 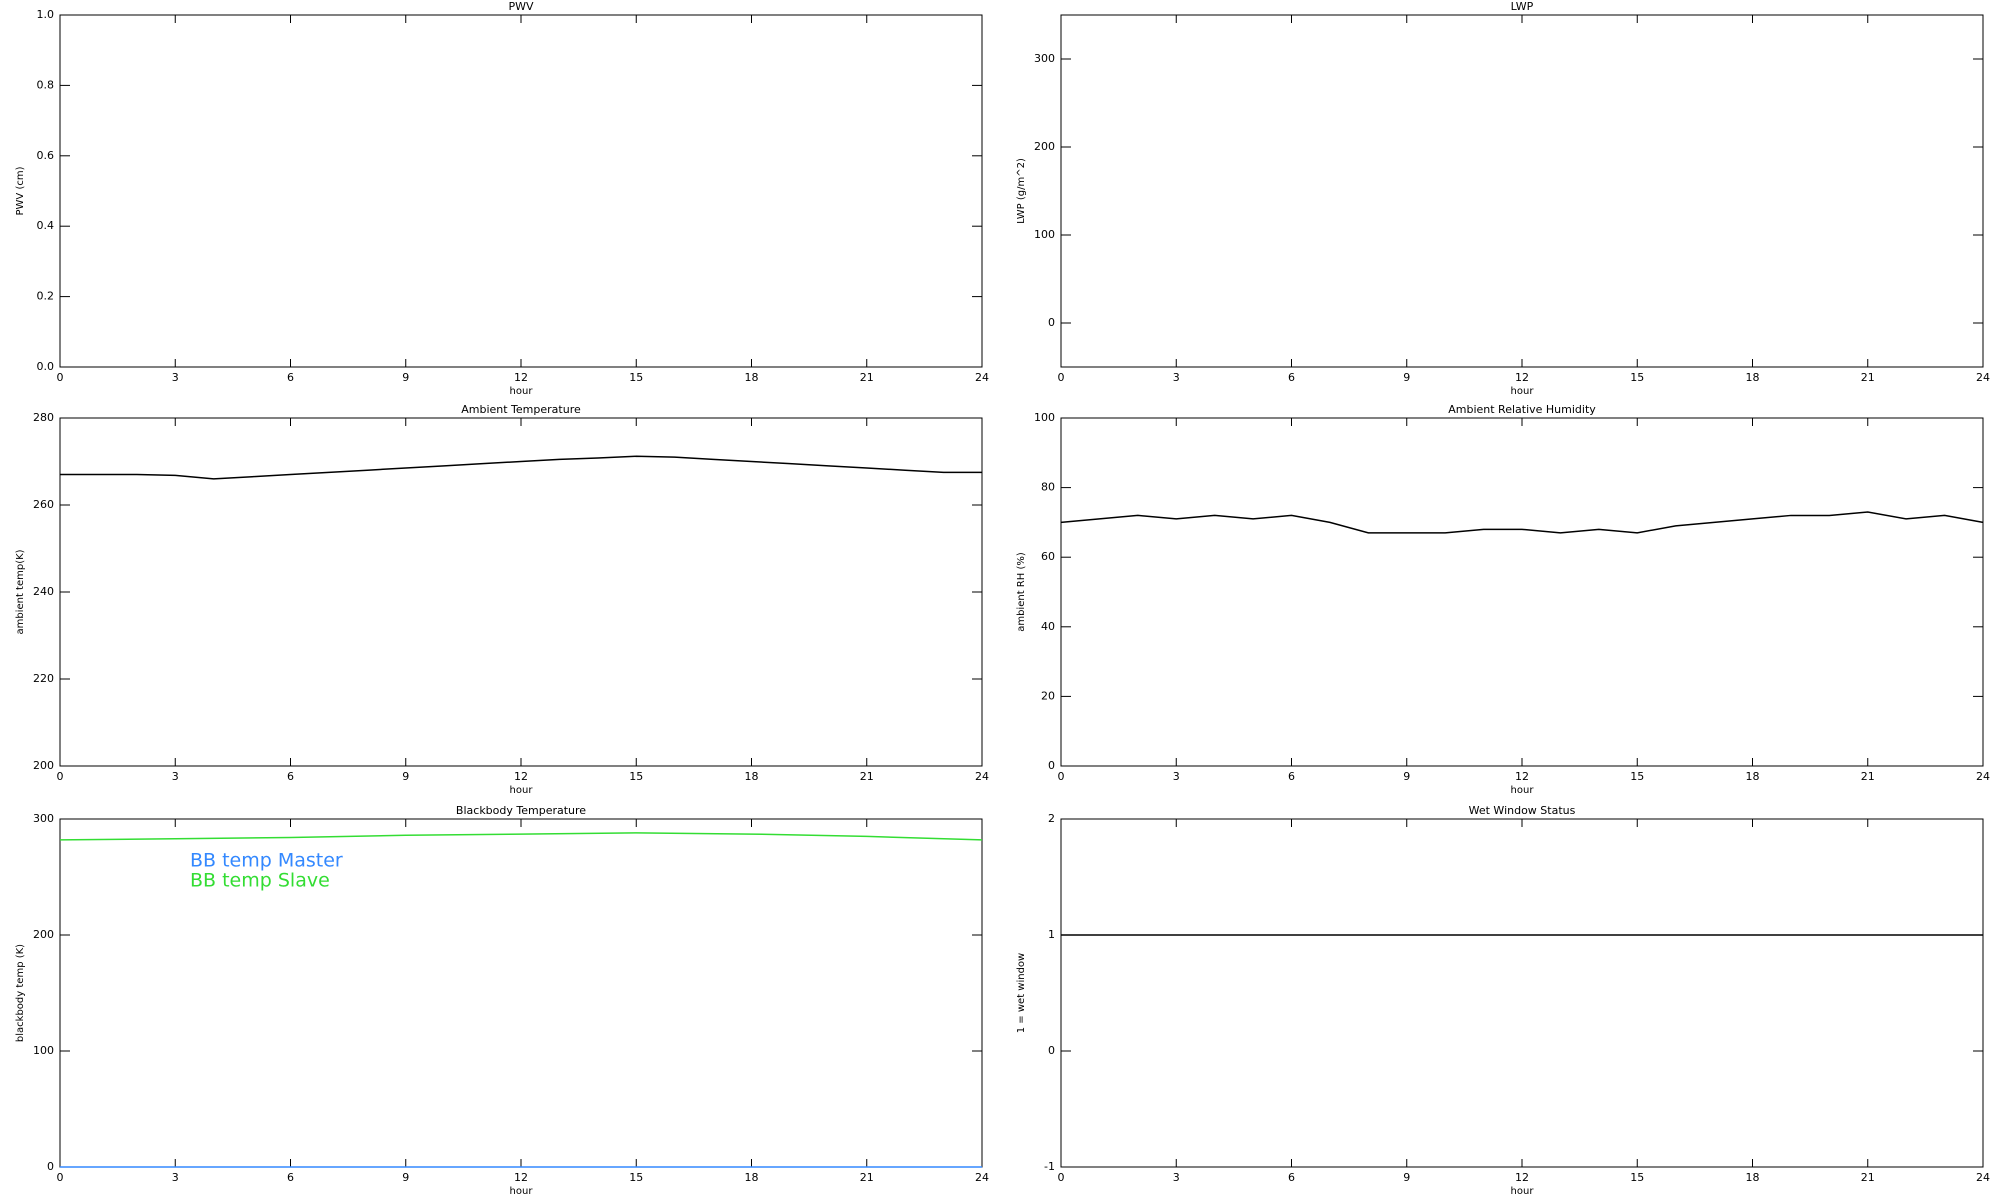 What do you see at coordinates (521, 409) in the screenshot?
I see `chart-title: Ambient Temperature` at bounding box center [521, 409].